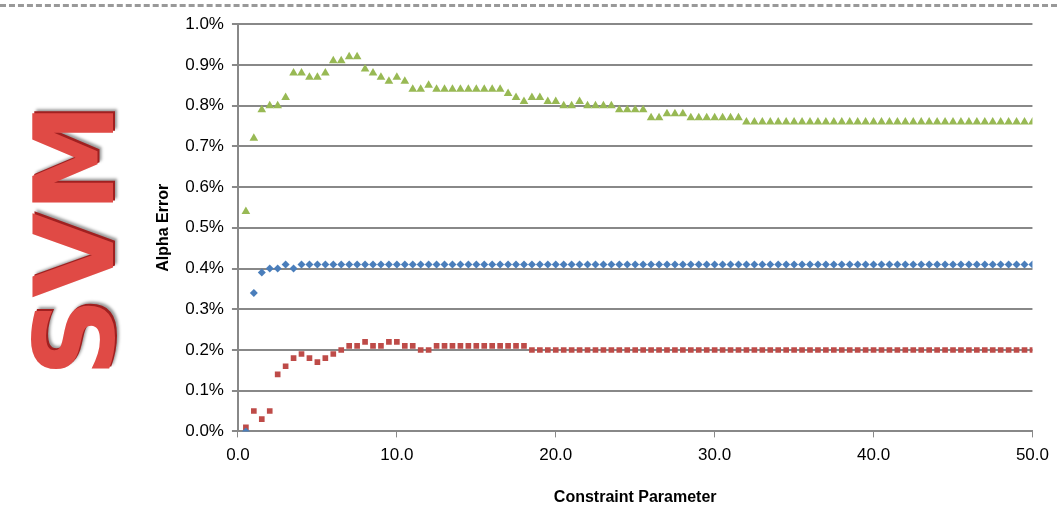 This screenshot has width=1057, height=511. What do you see at coordinates (238, 455) in the screenshot?
I see `x-tick-label: 0.0` at bounding box center [238, 455].